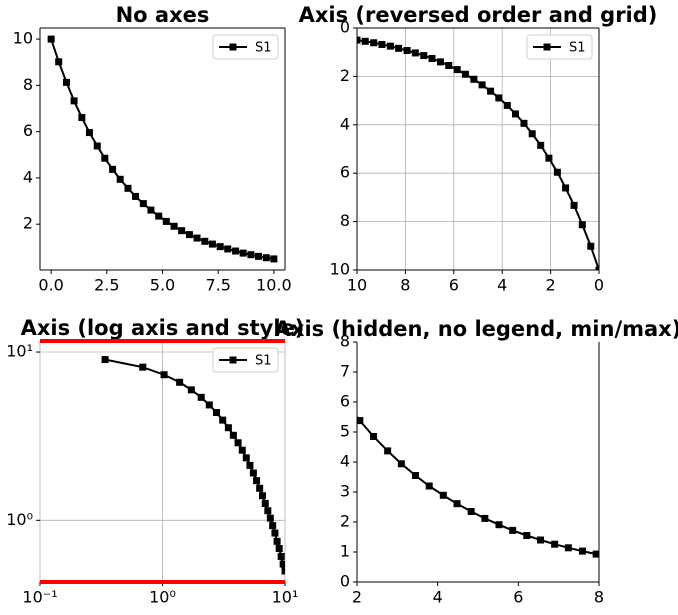 This screenshot has height=615, width=678. Describe the element at coordinates (263, 361) in the screenshot. I see `legend-label: S1` at that location.